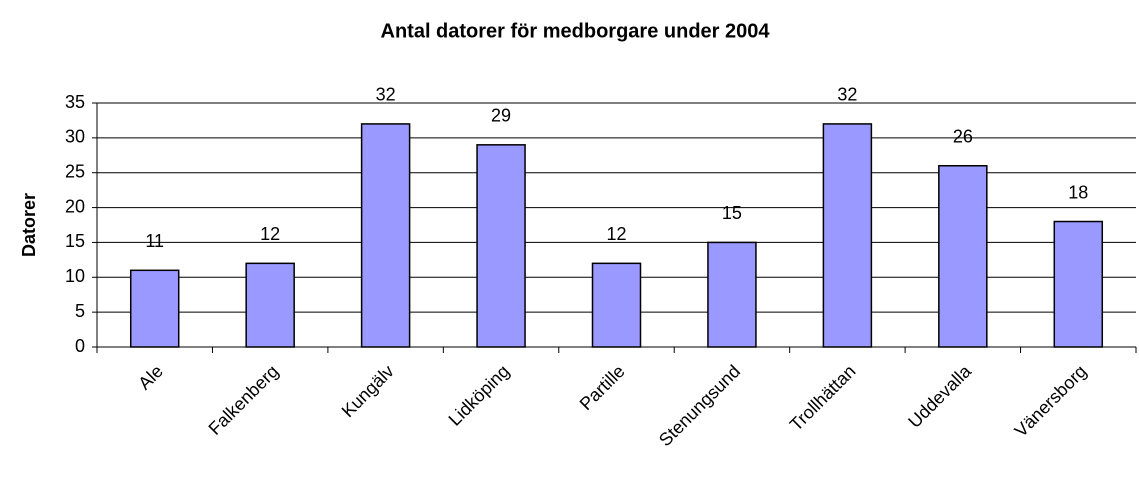  I want to click on data-label: 15, so click(732, 213).